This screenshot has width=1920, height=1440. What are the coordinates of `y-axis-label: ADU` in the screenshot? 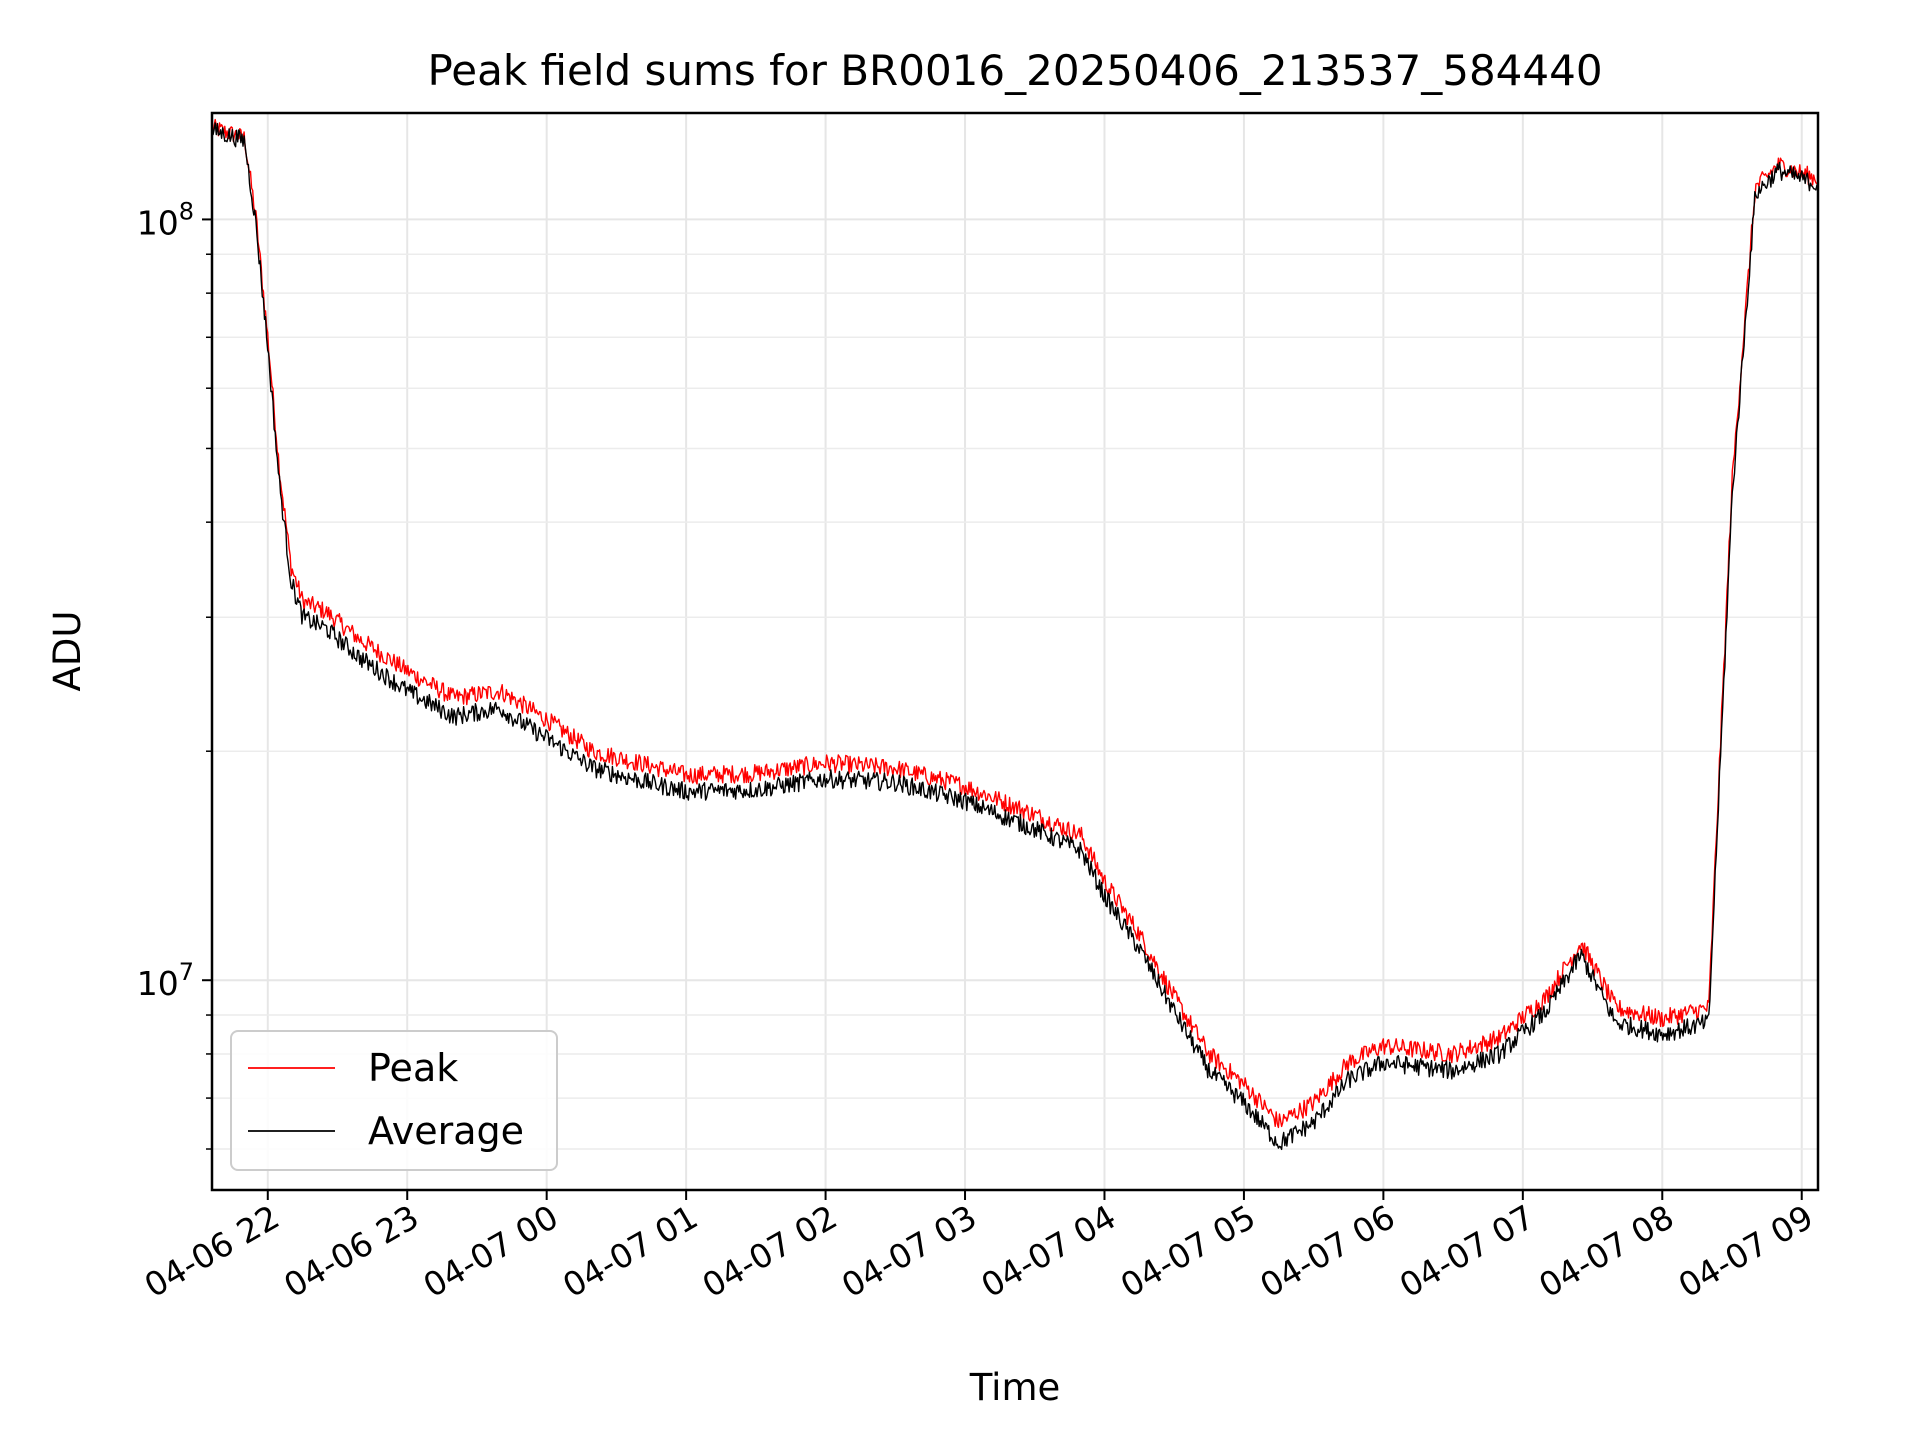 It's located at (67, 651).